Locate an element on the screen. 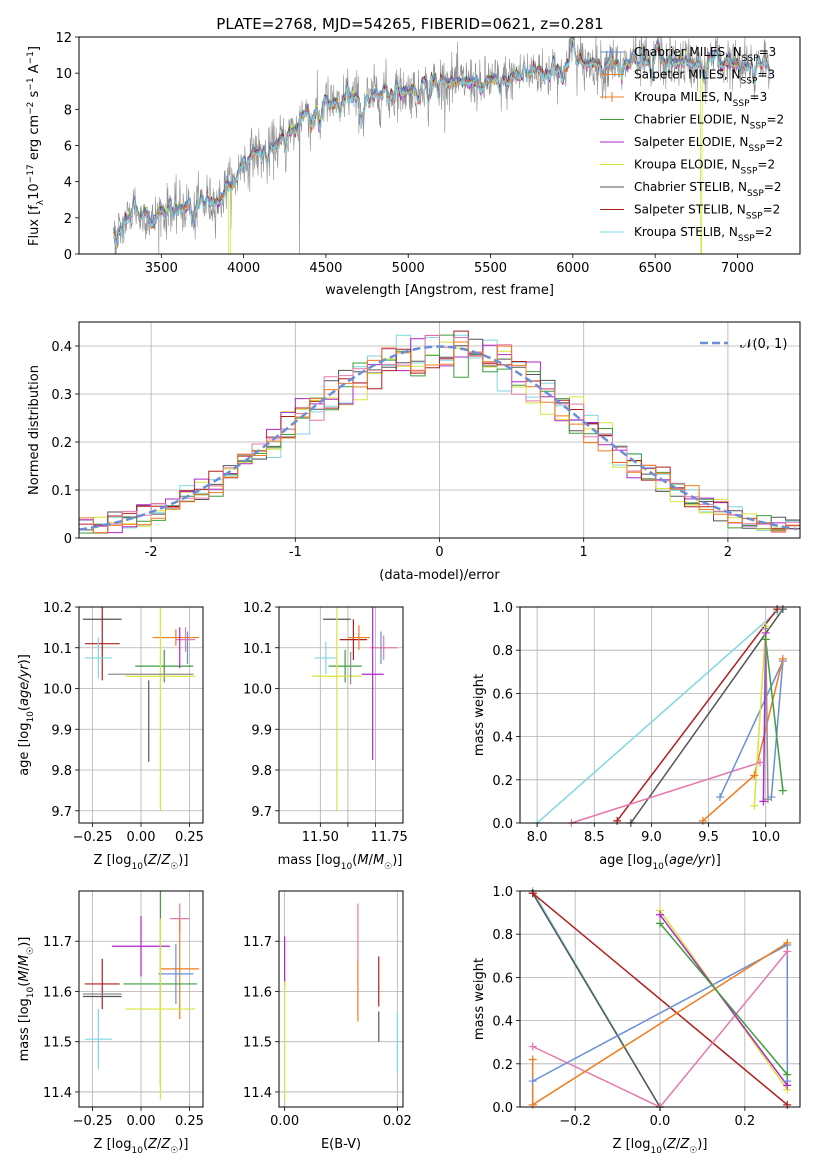  normal-reference-curve is located at coordinates (438, 438).